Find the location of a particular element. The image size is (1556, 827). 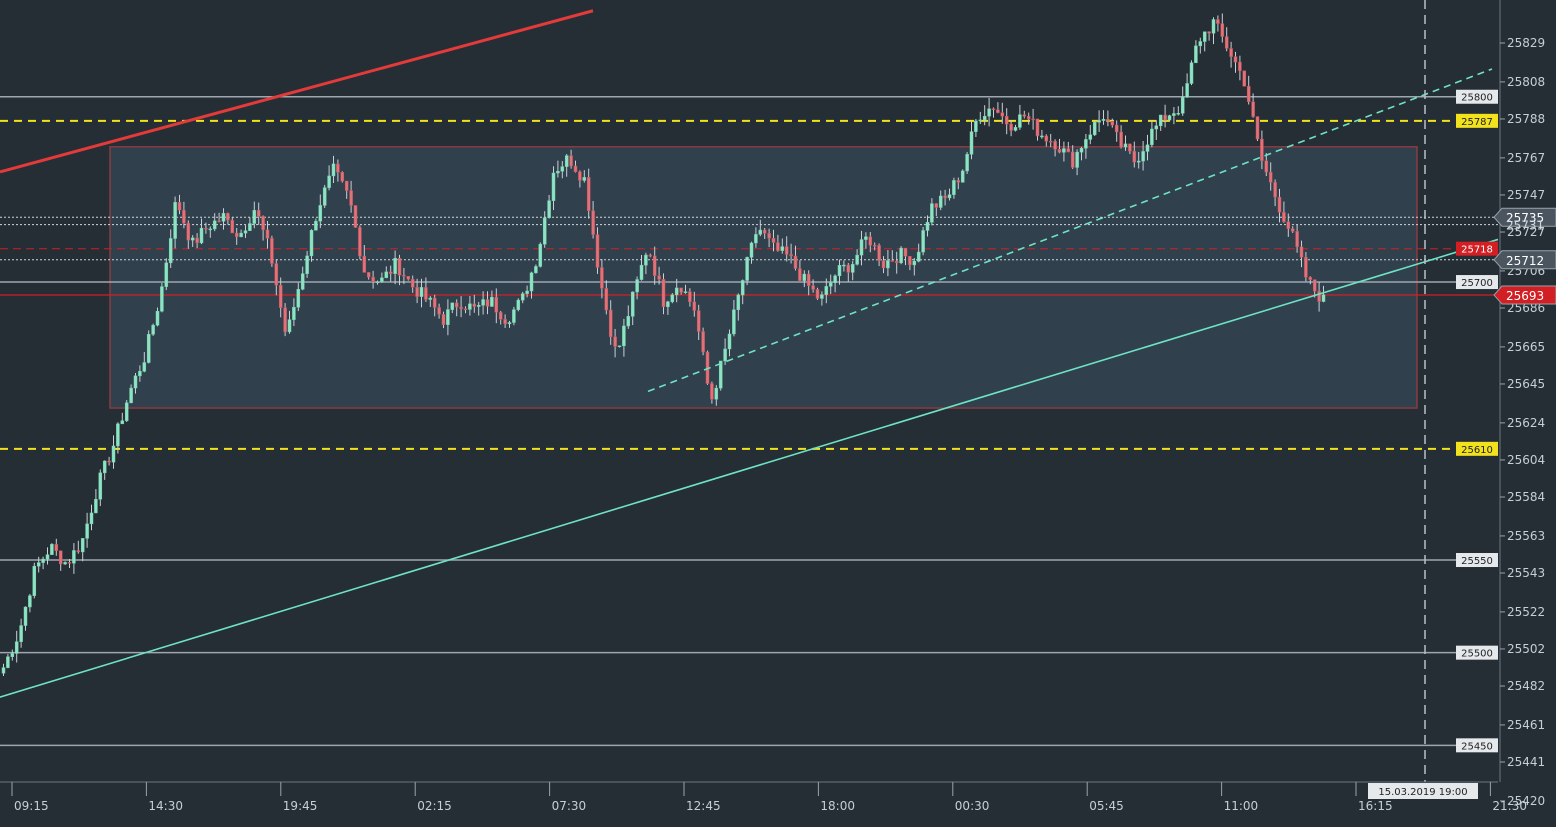

level-tag-text-25700: 25700 is located at coordinates (1477, 283).